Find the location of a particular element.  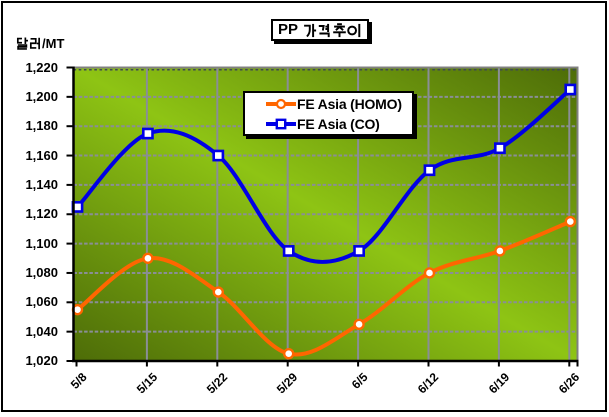

y-tick-label: 1,020 is located at coordinates (41, 360).